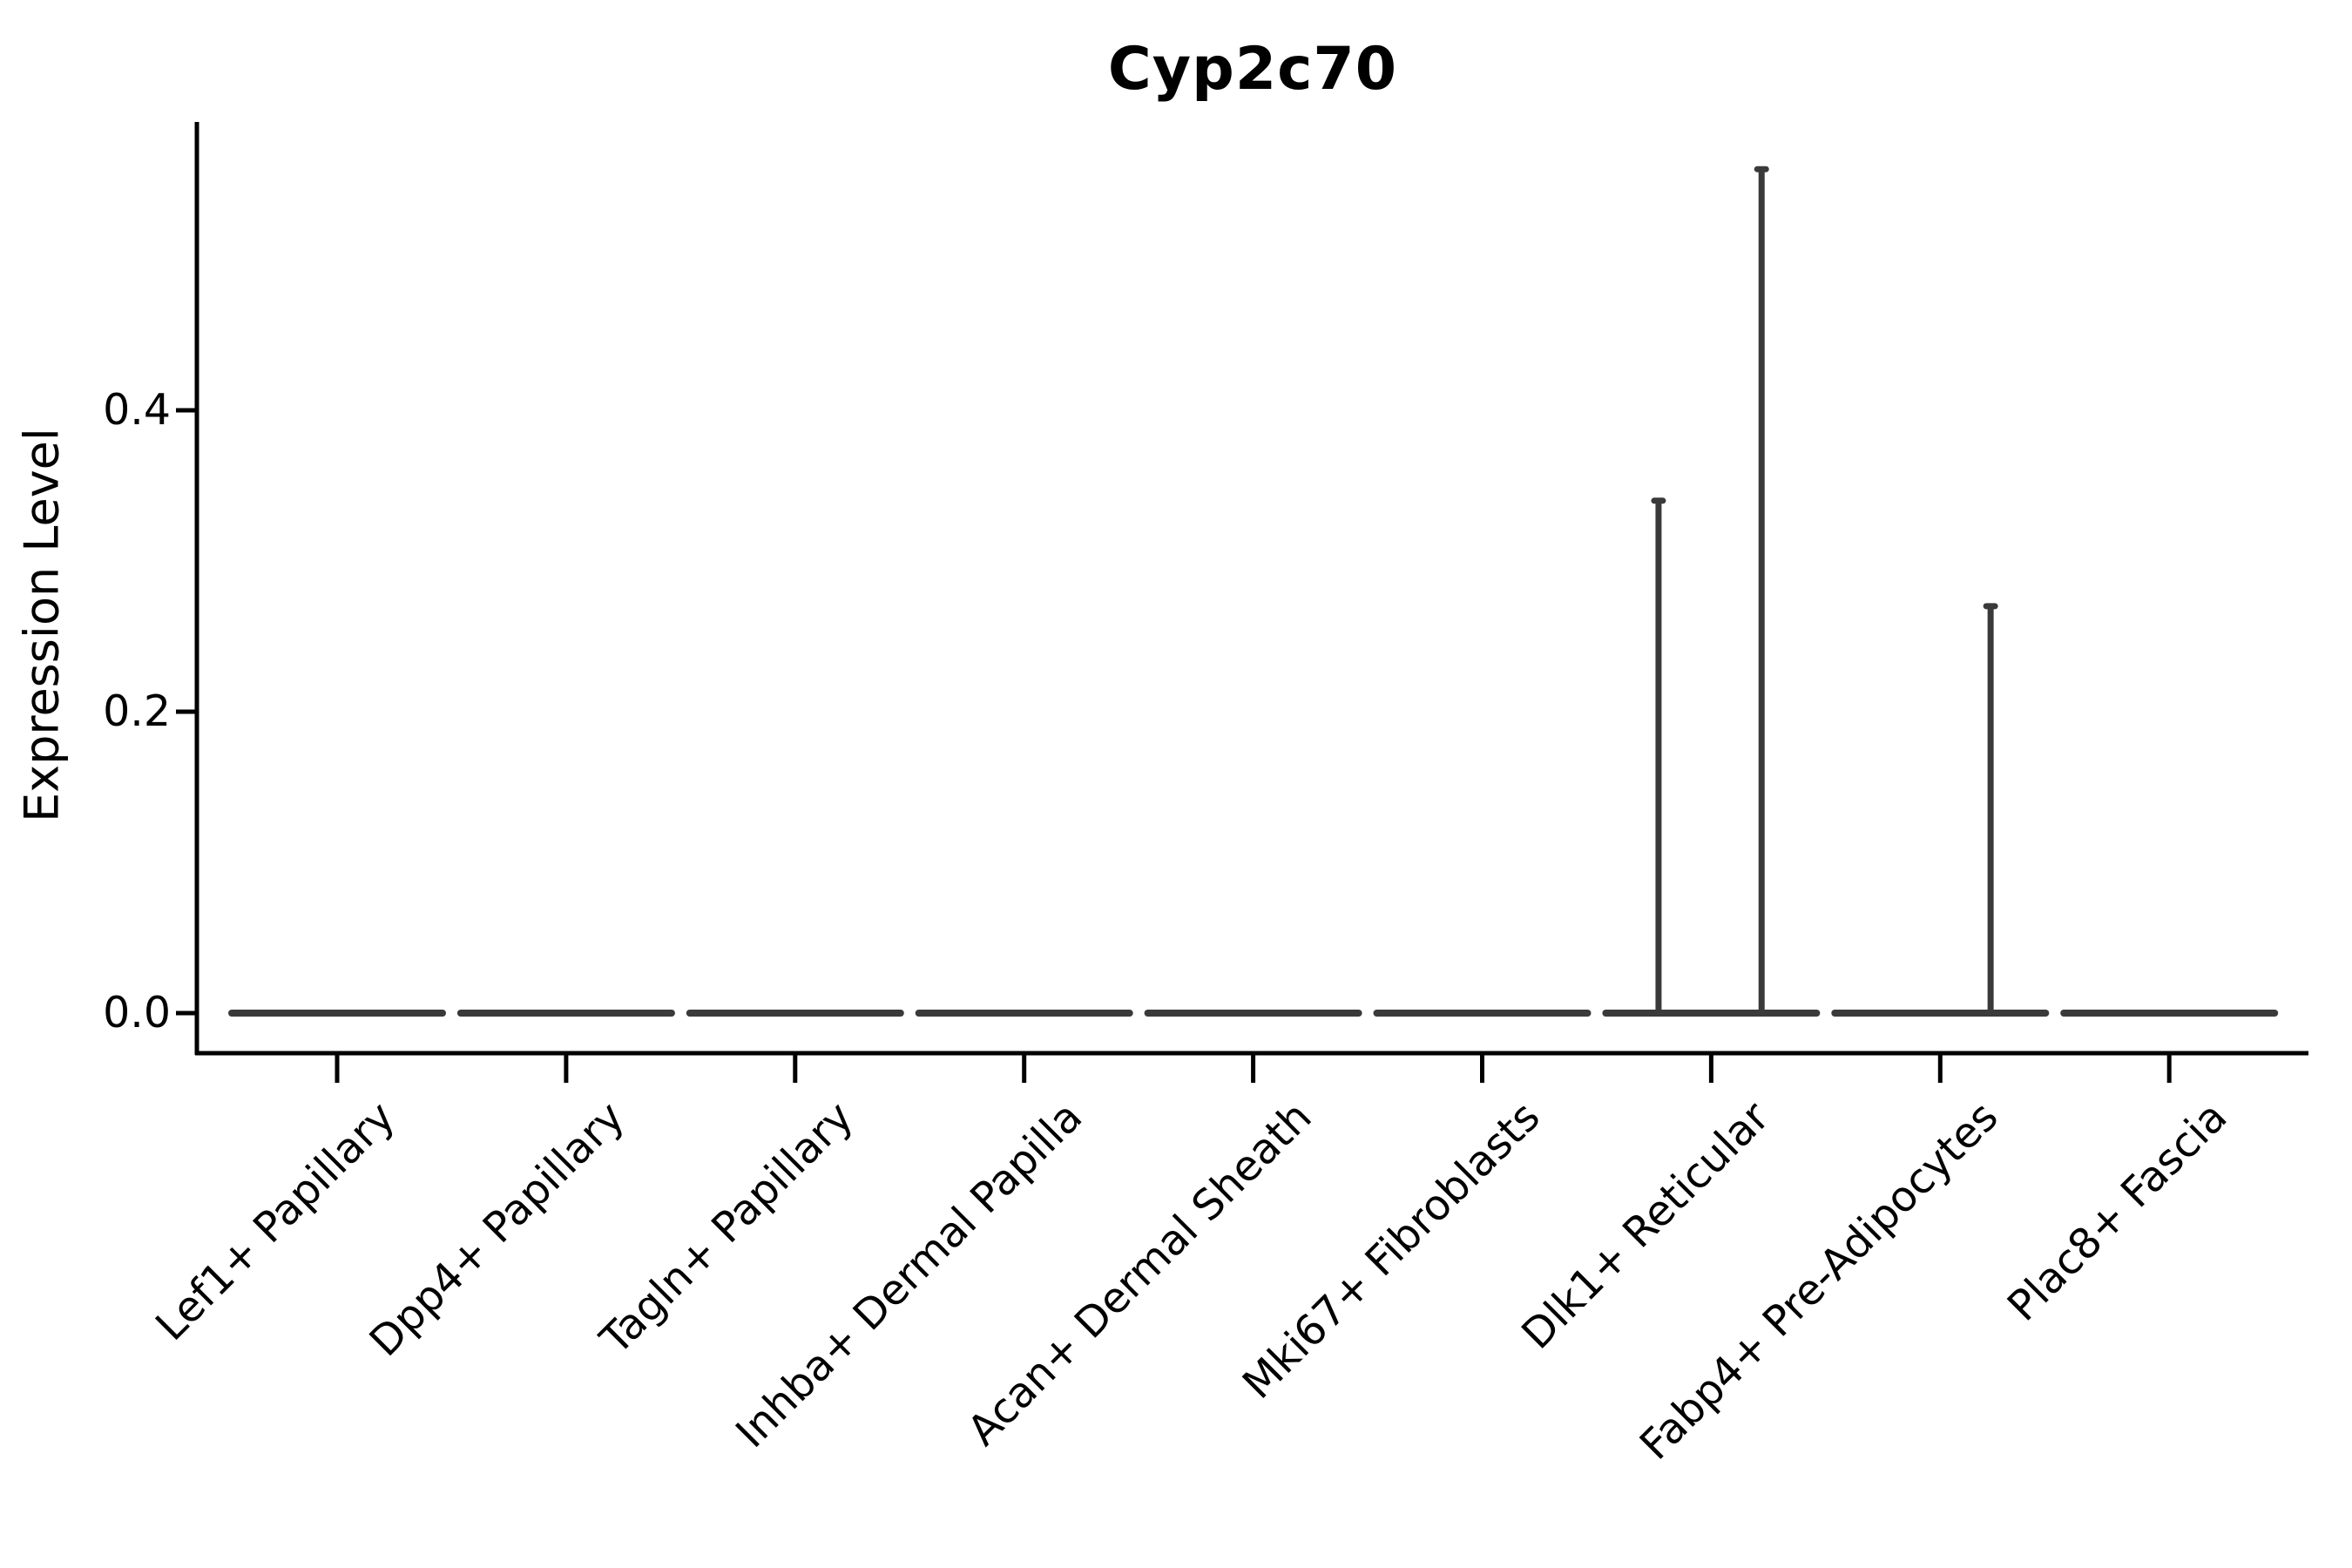 The image size is (2352, 1568). Describe the element at coordinates (137, 410) in the screenshot. I see `y-tick-label: 0.4` at that location.